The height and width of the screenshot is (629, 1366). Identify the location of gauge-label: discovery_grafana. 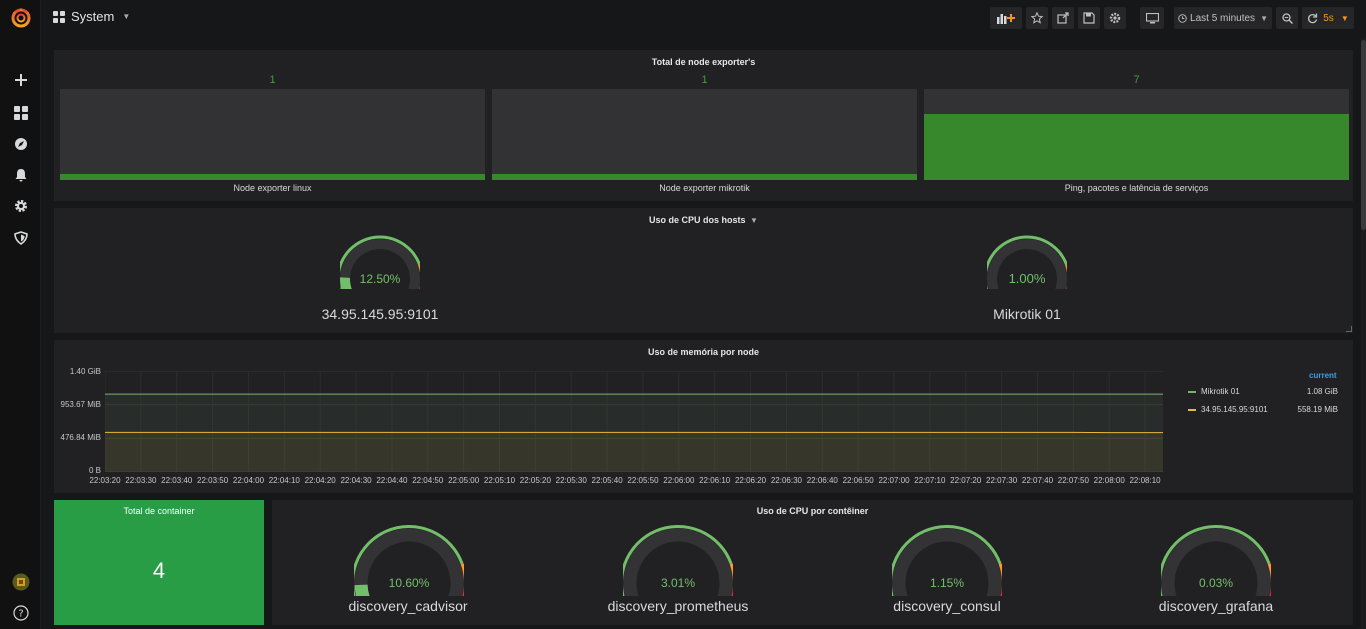
(1216, 606).